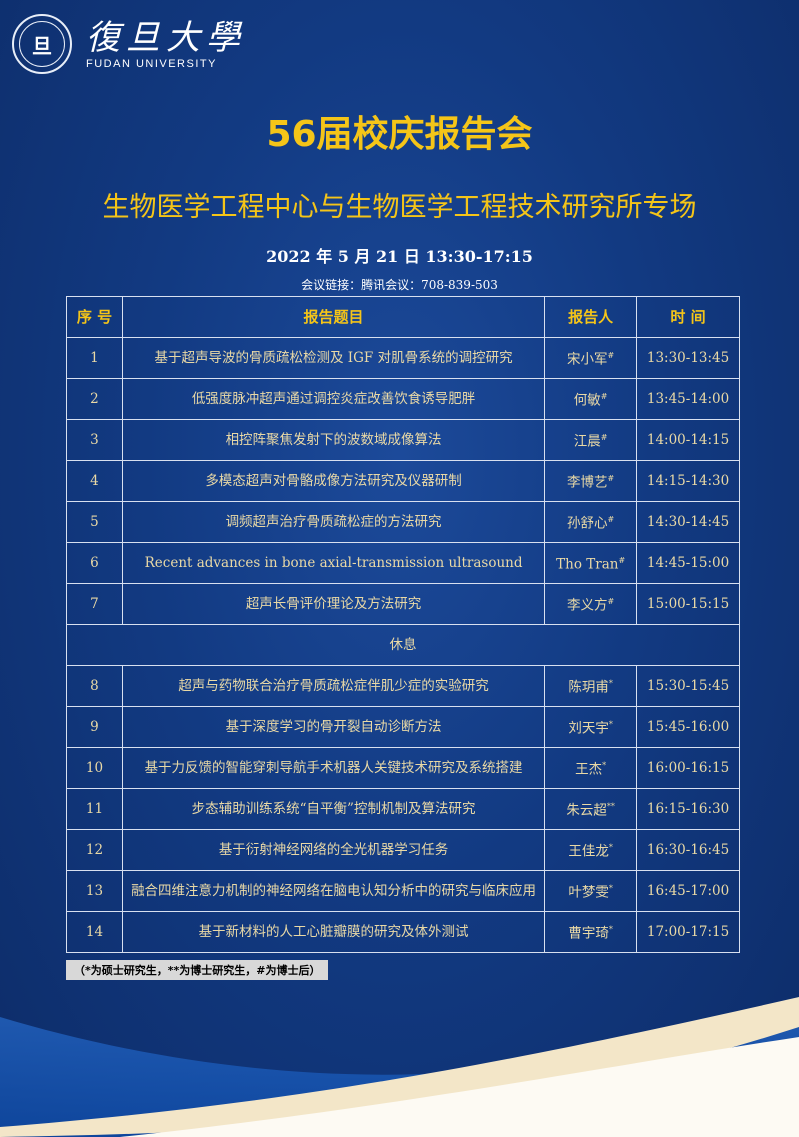 The image size is (799, 1137). I want to click on talk-topic: 调频超声治疗骨质疏松症的方法研究, so click(333, 522).